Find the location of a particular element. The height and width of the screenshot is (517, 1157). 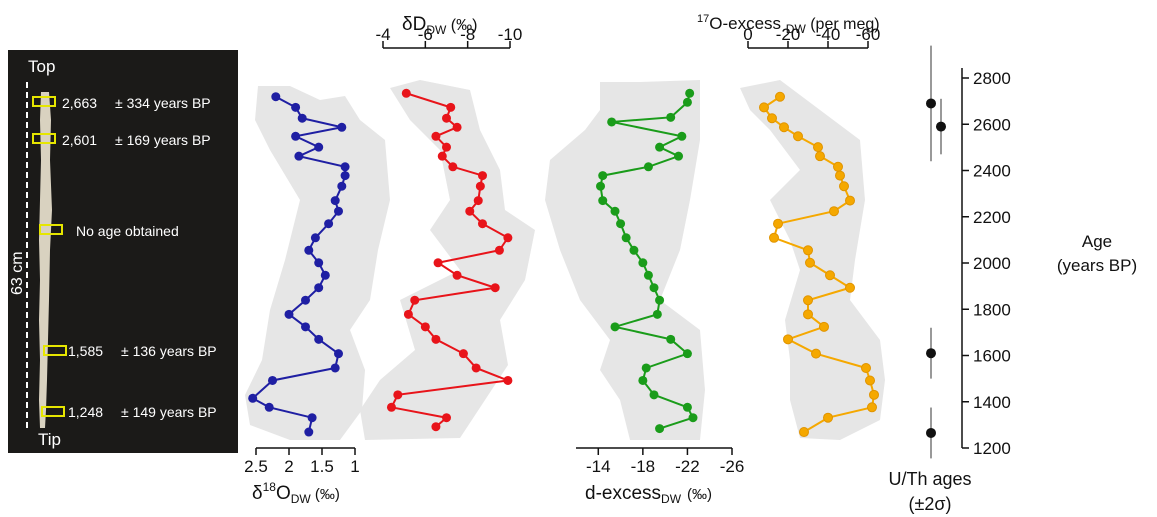

sample-error-1: ± 334 years BP is located at coordinates (163, 103).